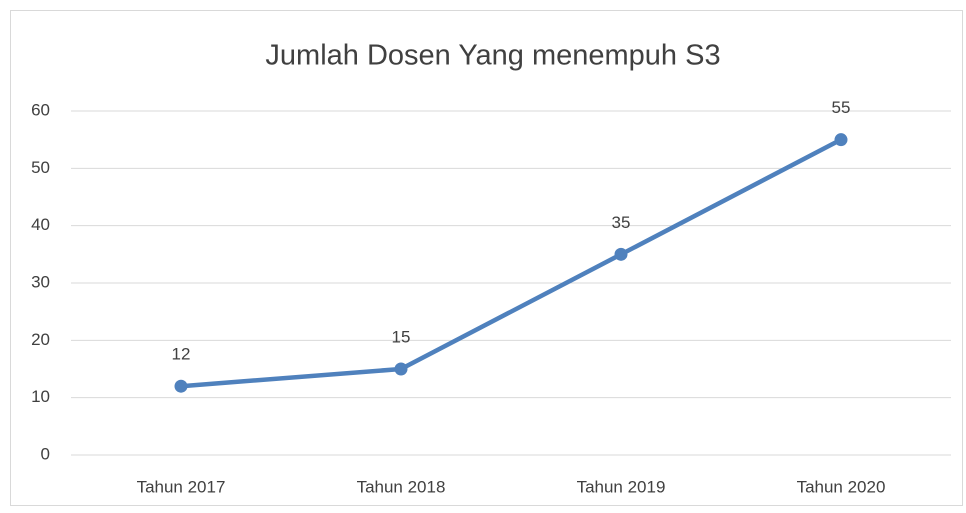 This screenshot has height=513, width=966. I want to click on data-label: 35, so click(621, 222).